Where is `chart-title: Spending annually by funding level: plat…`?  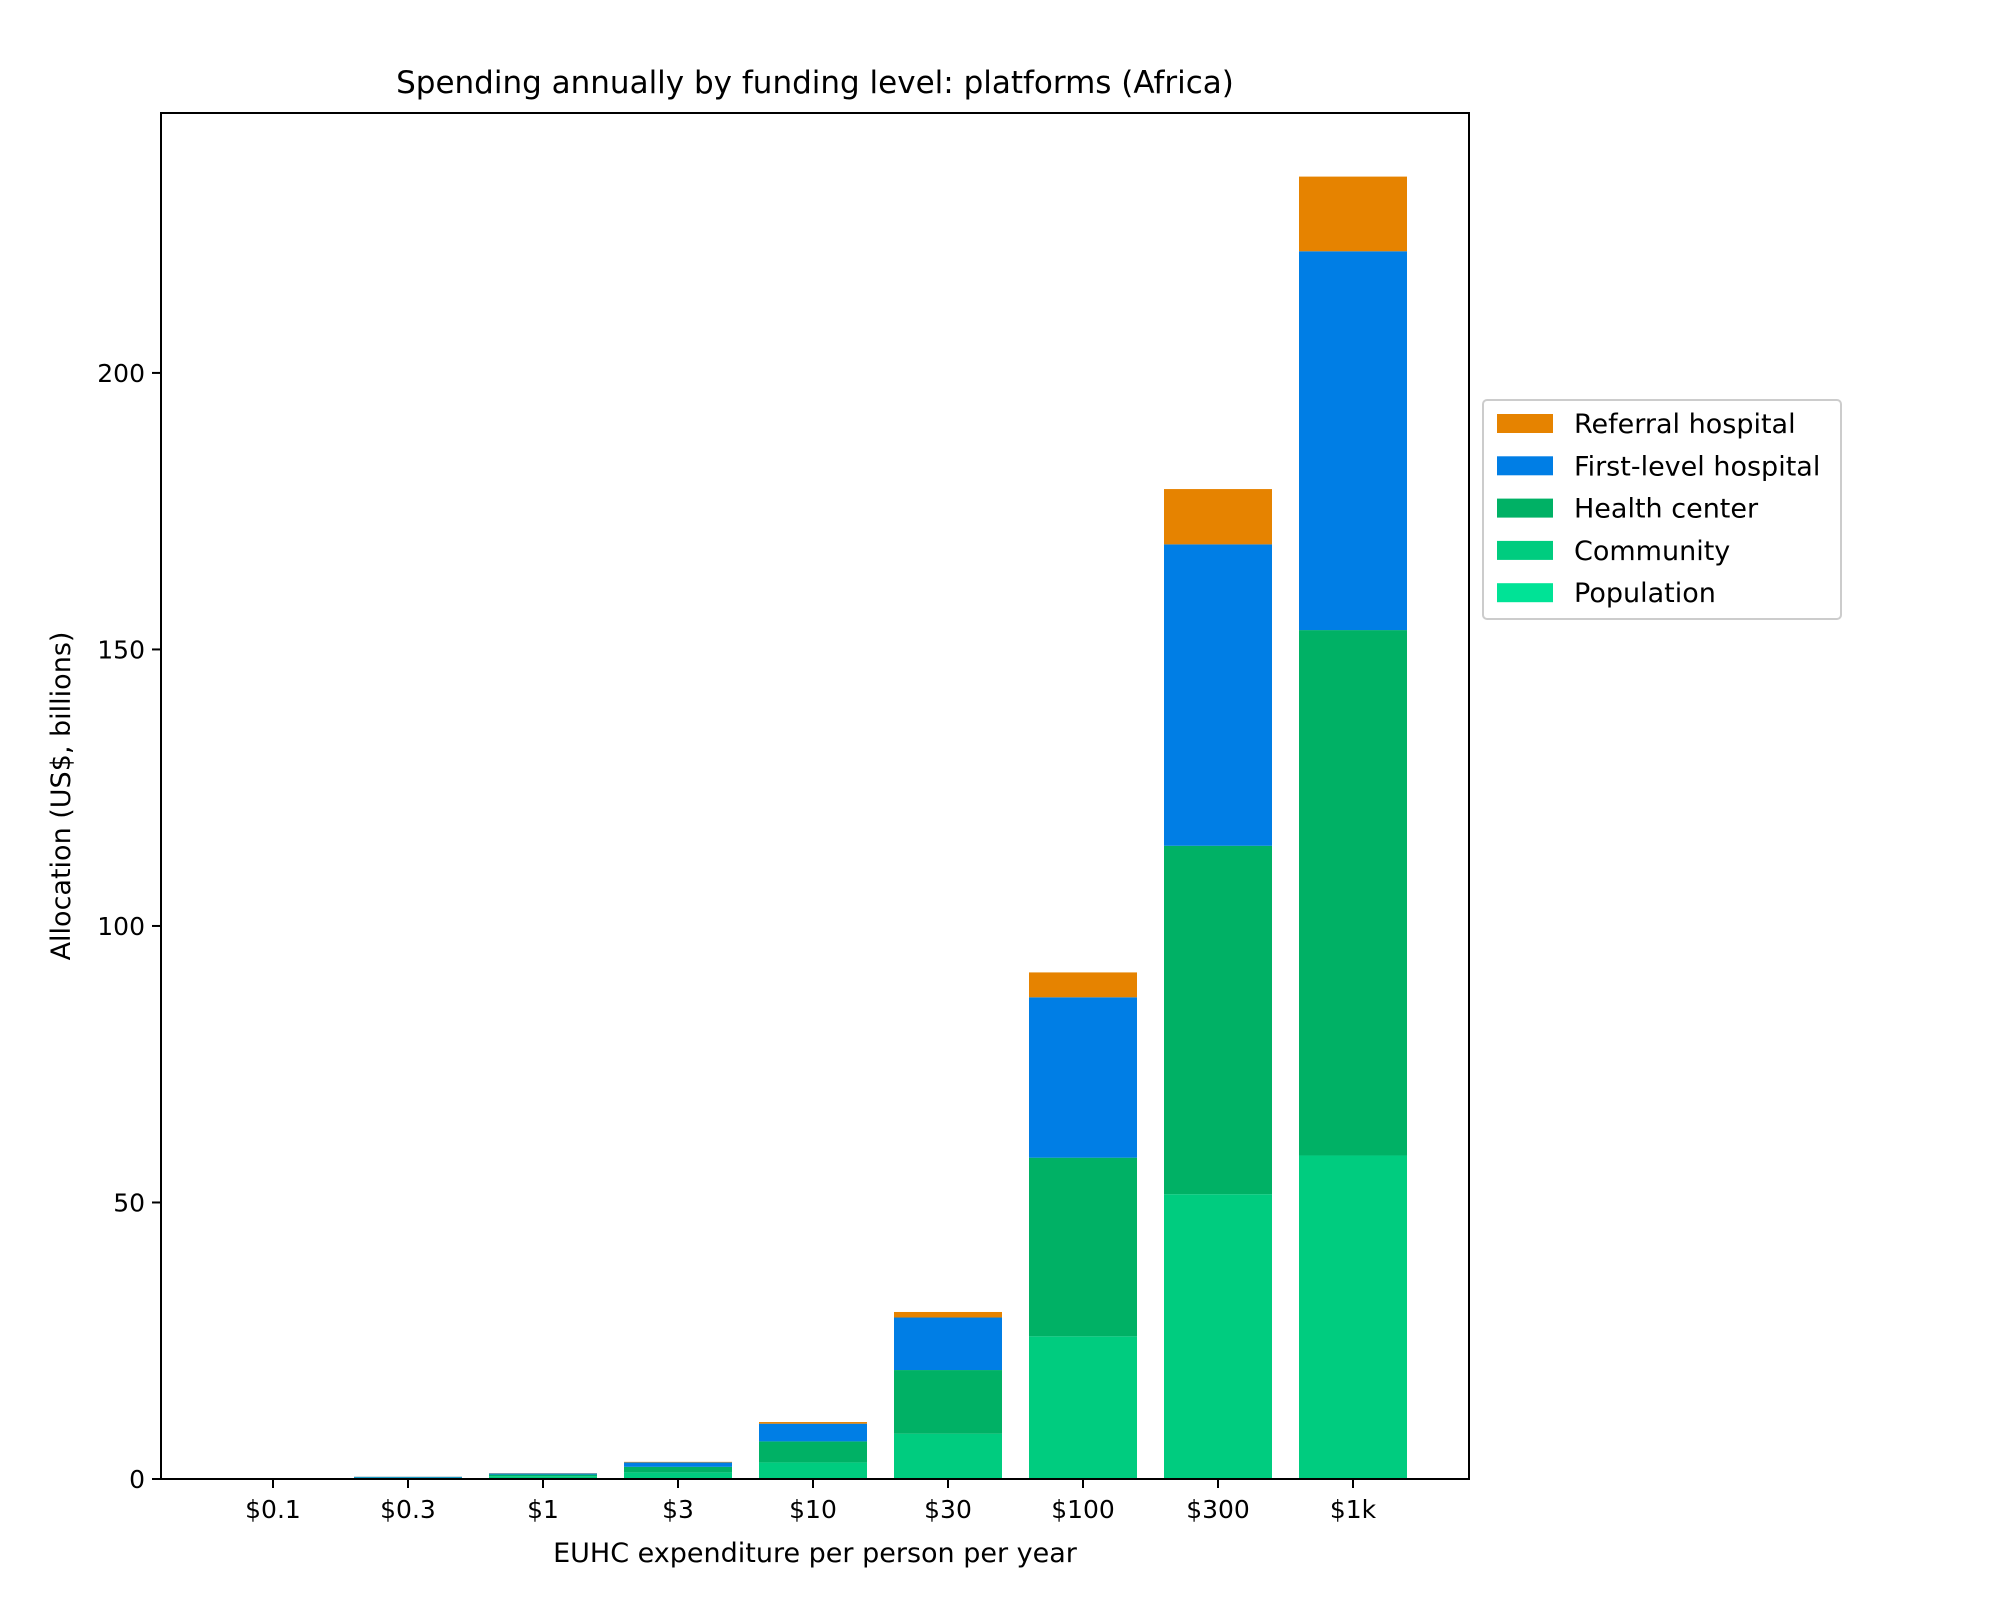
chart-title: Spending annually by funding level: plat… is located at coordinates (815, 83).